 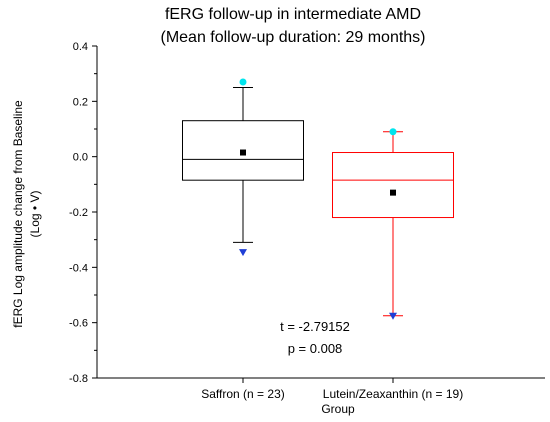 What do you see at coordinates (393, 192) in the screenshot?
I see `box-1-mean-marker` at bounding box center [393, 192].